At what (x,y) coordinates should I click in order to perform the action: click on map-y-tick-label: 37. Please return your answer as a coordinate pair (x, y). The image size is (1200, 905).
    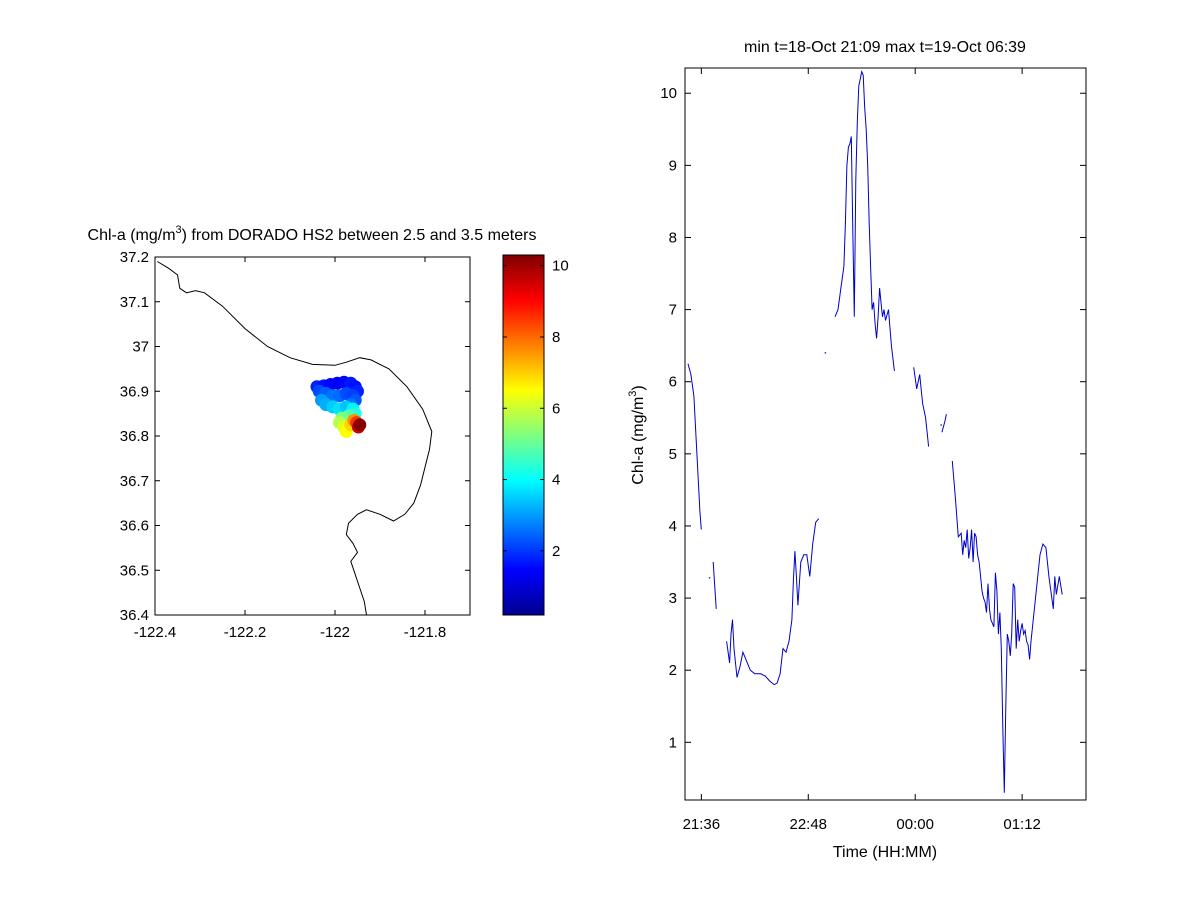
    Looking at the image, I should click on (140, 347).